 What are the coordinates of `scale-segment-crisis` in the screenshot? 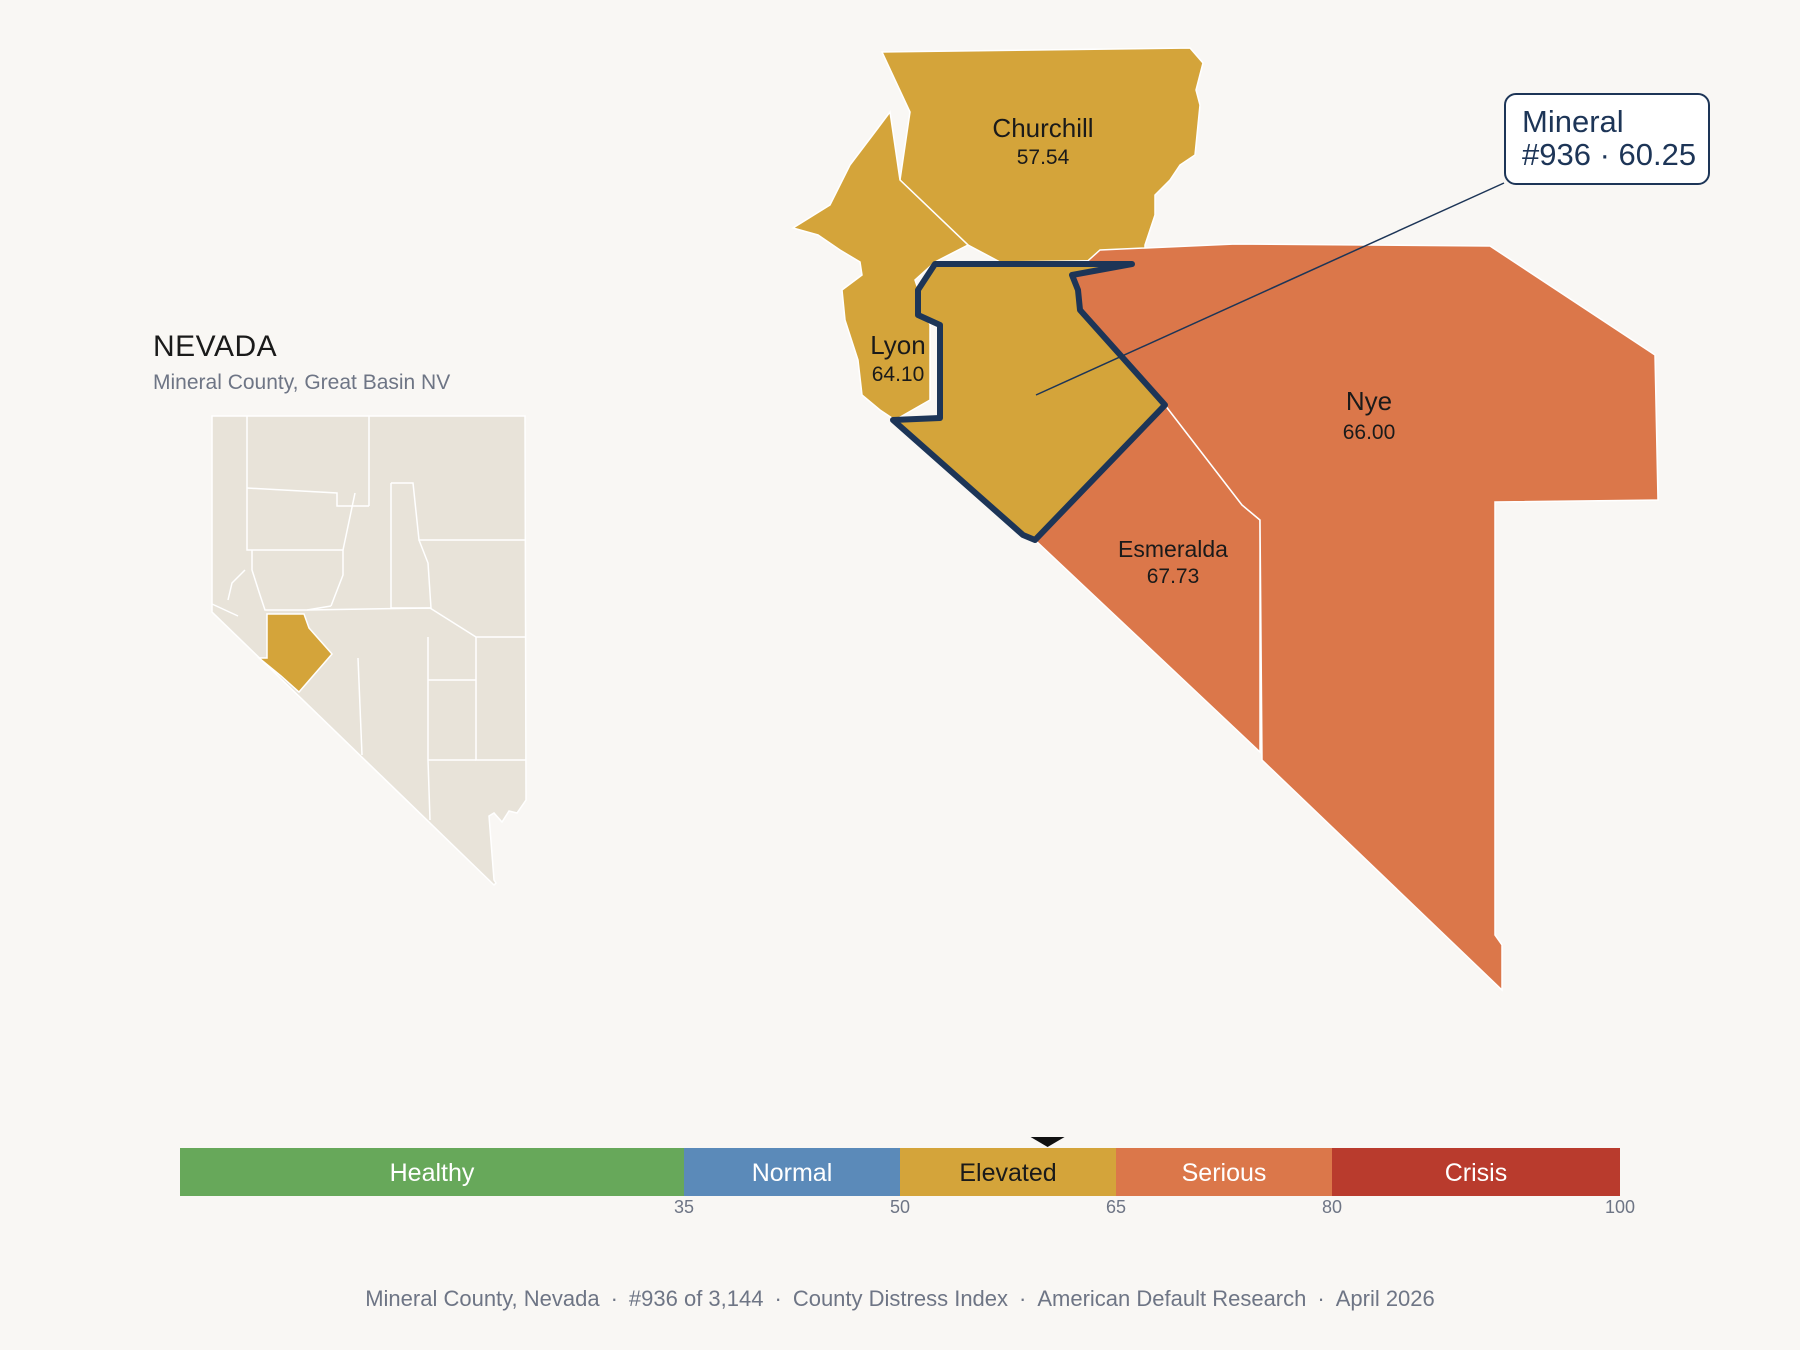 It's located at (1476, 1172).